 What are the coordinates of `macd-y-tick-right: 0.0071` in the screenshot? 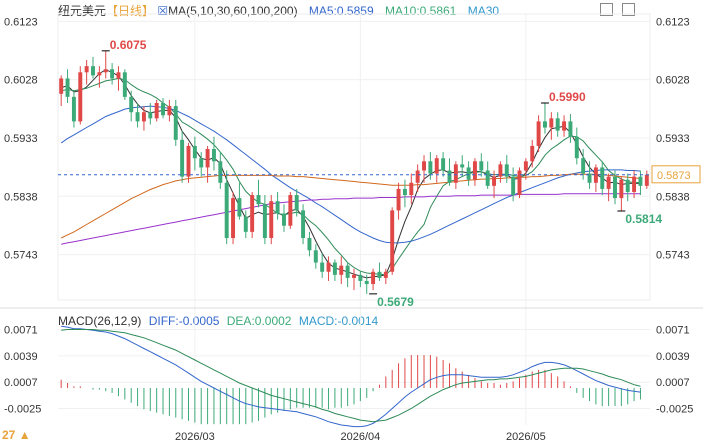 It's located at (673, 331).